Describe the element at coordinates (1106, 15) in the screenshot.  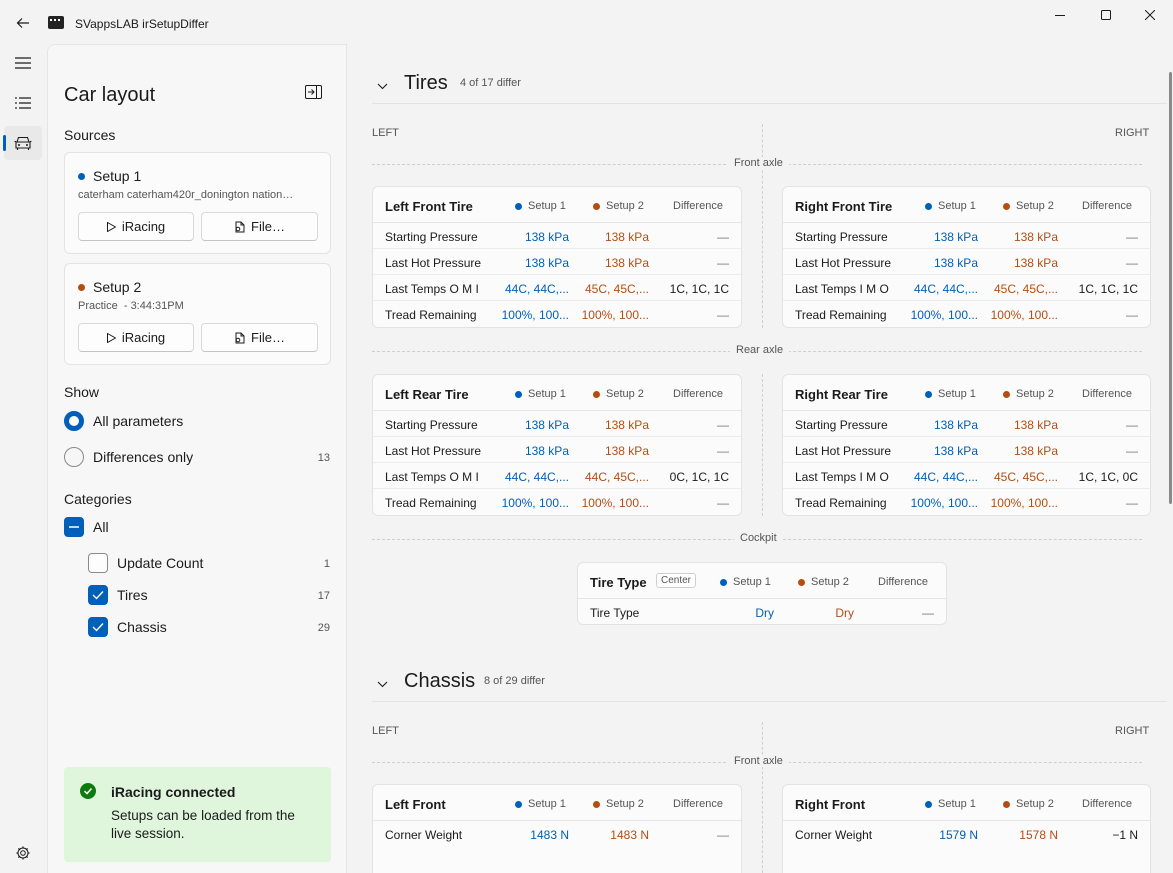
I see `maximize-button` at that location.